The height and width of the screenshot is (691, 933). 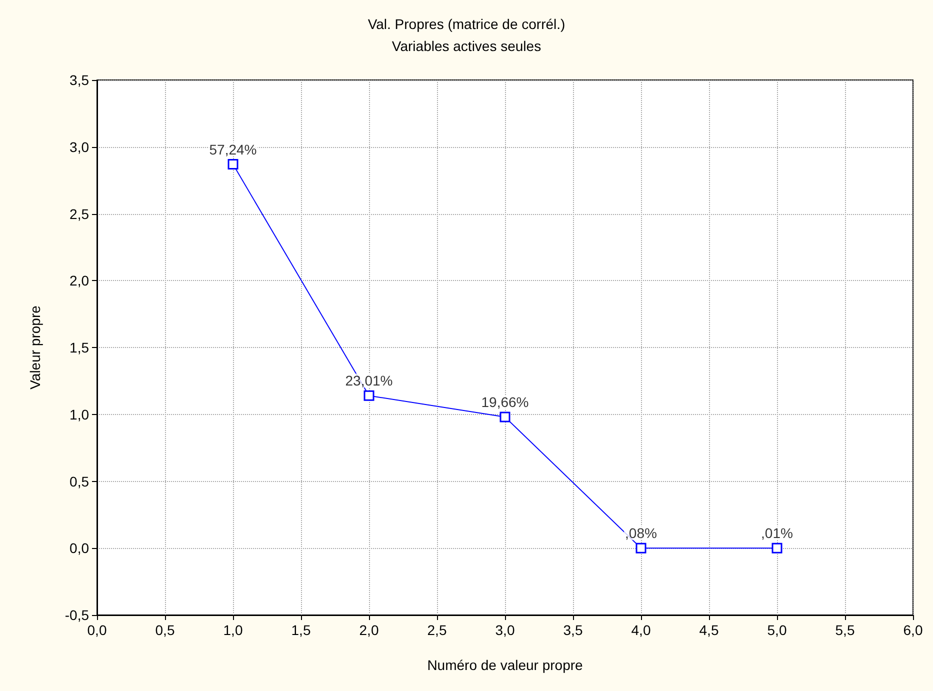 I want to click on y-tick-label: 1,0, so click(x=80, y=414).